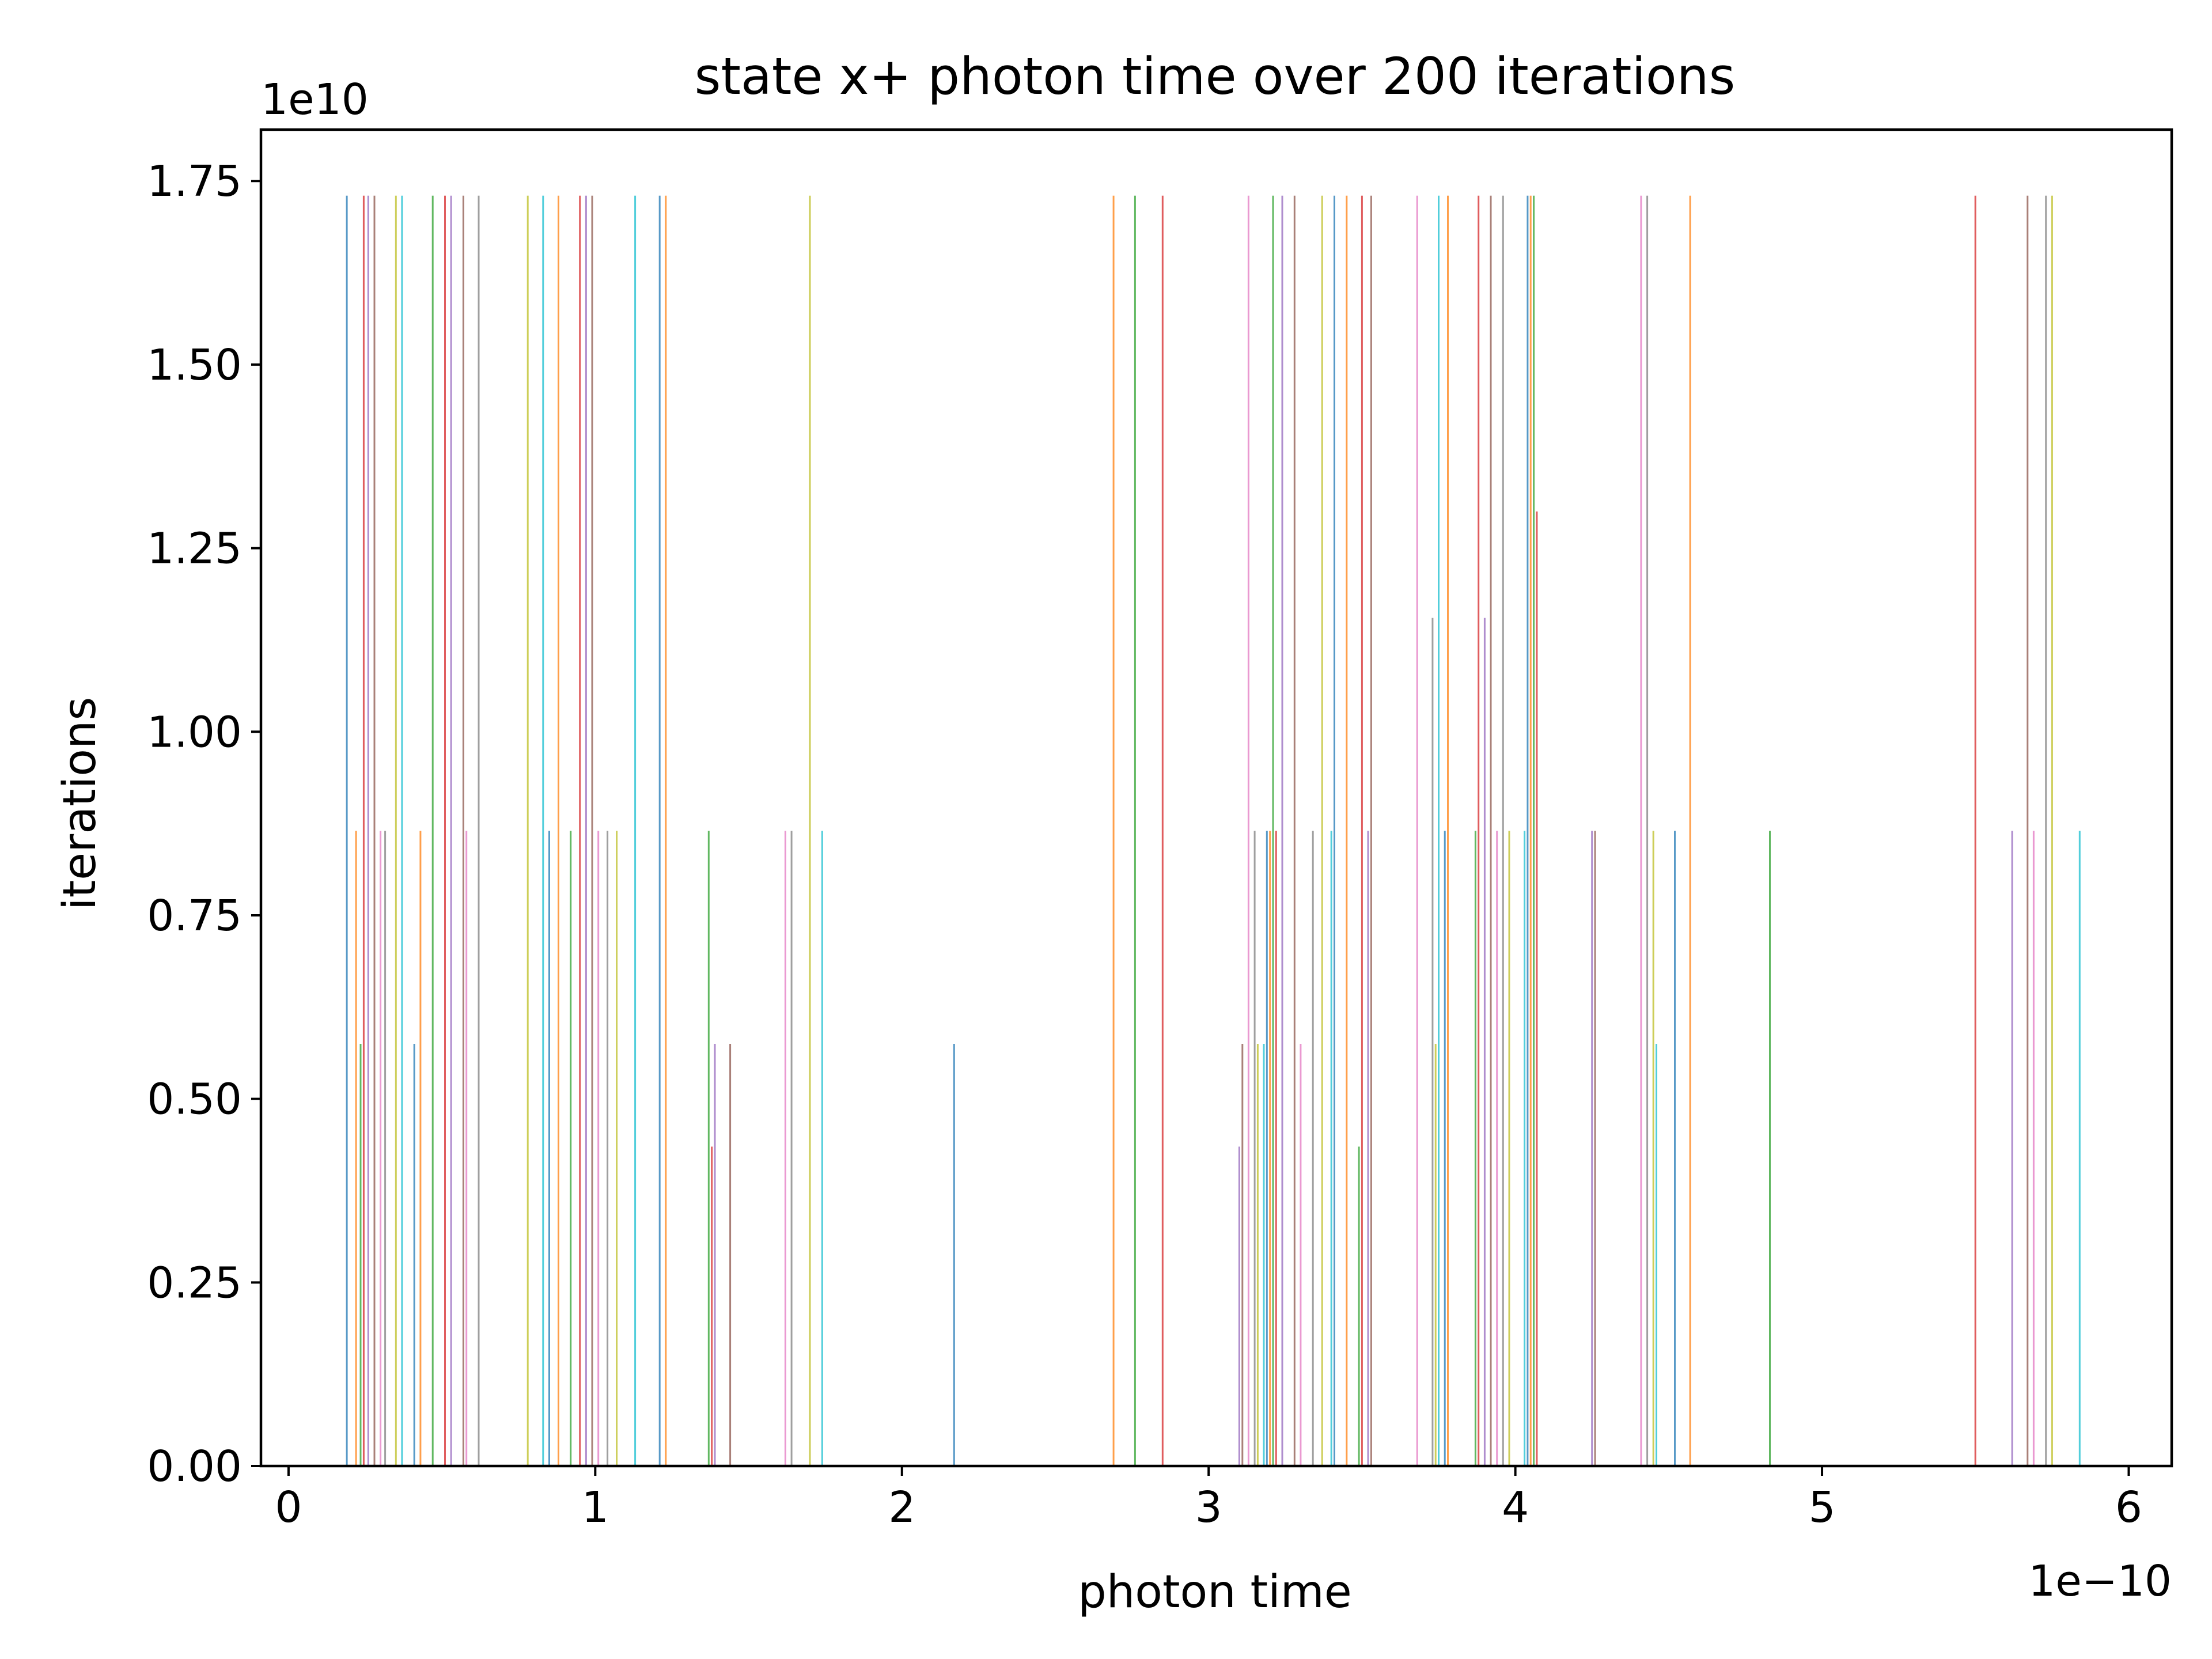 The height and width of the screenshot is (1659, 2212). What do you see at coordinates (595, 1507) in the screenshot?
I see `x-tick-label: 1` at bounding box center [595, 1507].